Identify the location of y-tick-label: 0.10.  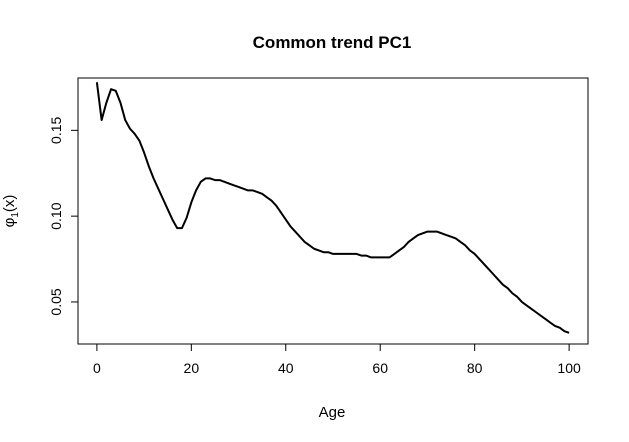
(56, 215).